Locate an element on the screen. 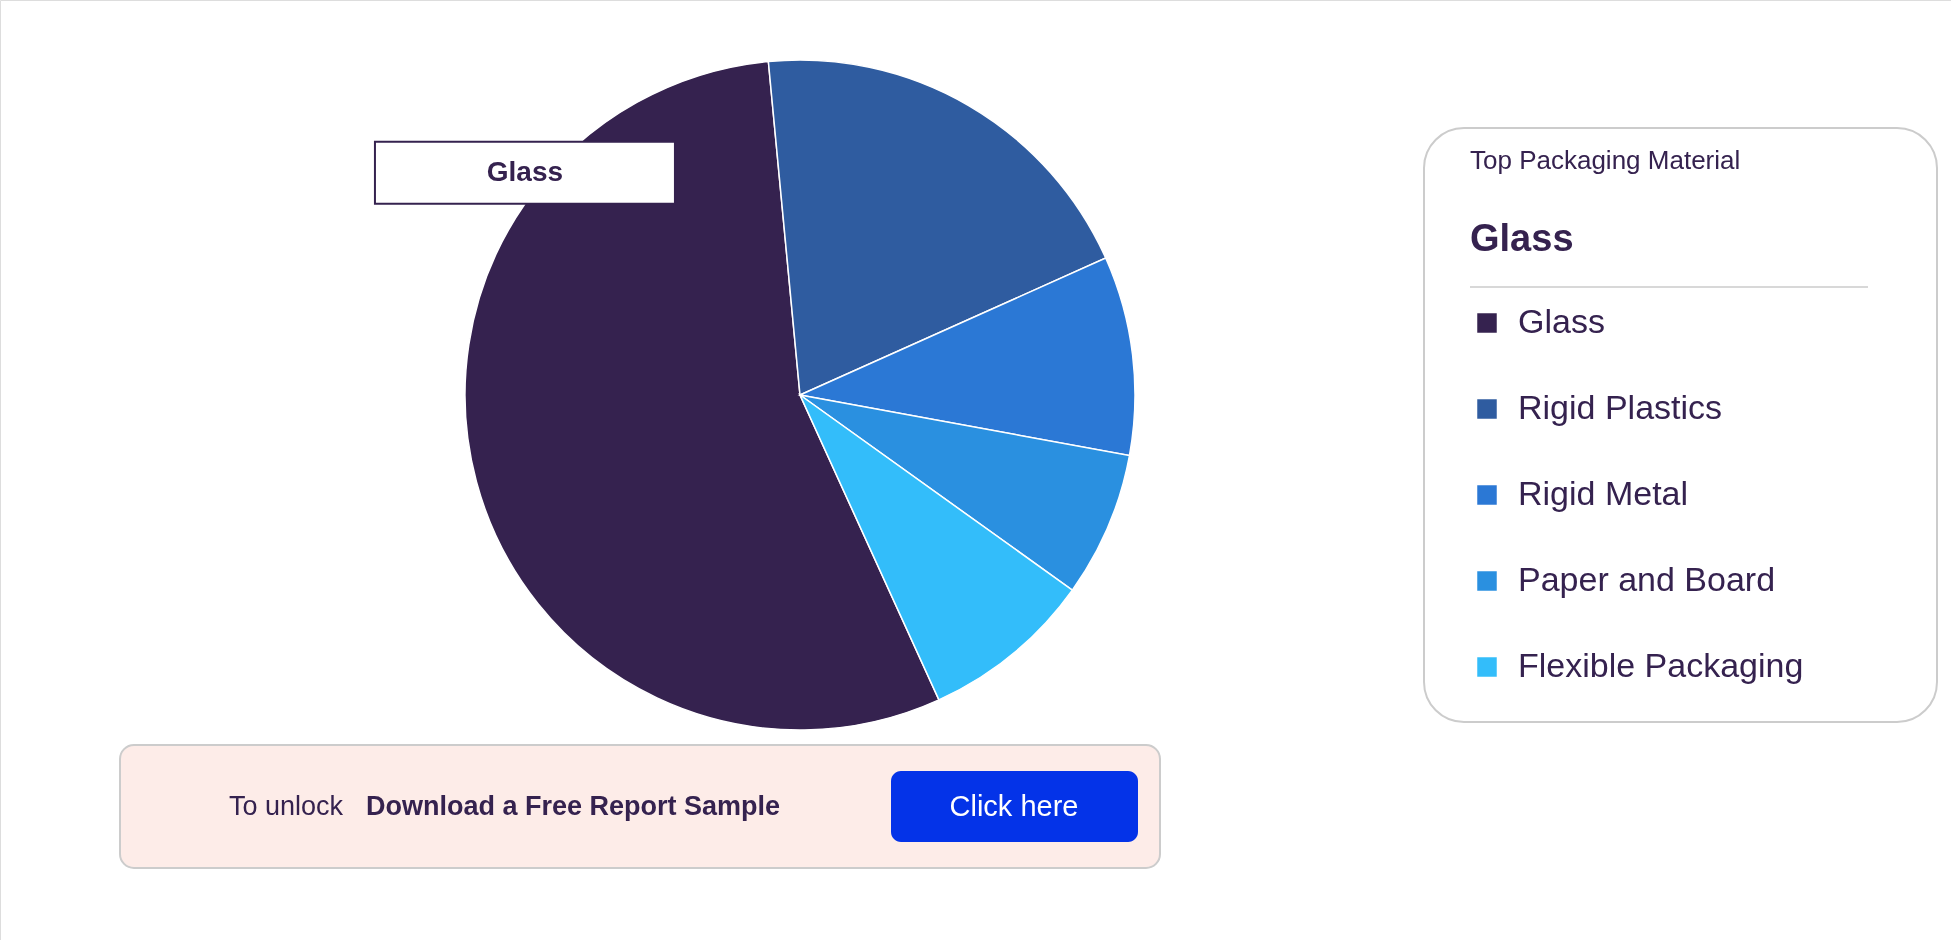 The image size is (1951, 940). text: Download a Free Report Sample is located at coordinates (573, 806).